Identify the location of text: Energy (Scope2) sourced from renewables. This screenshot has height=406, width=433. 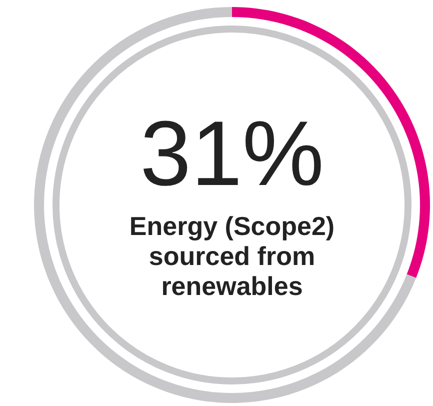
(232, 256).